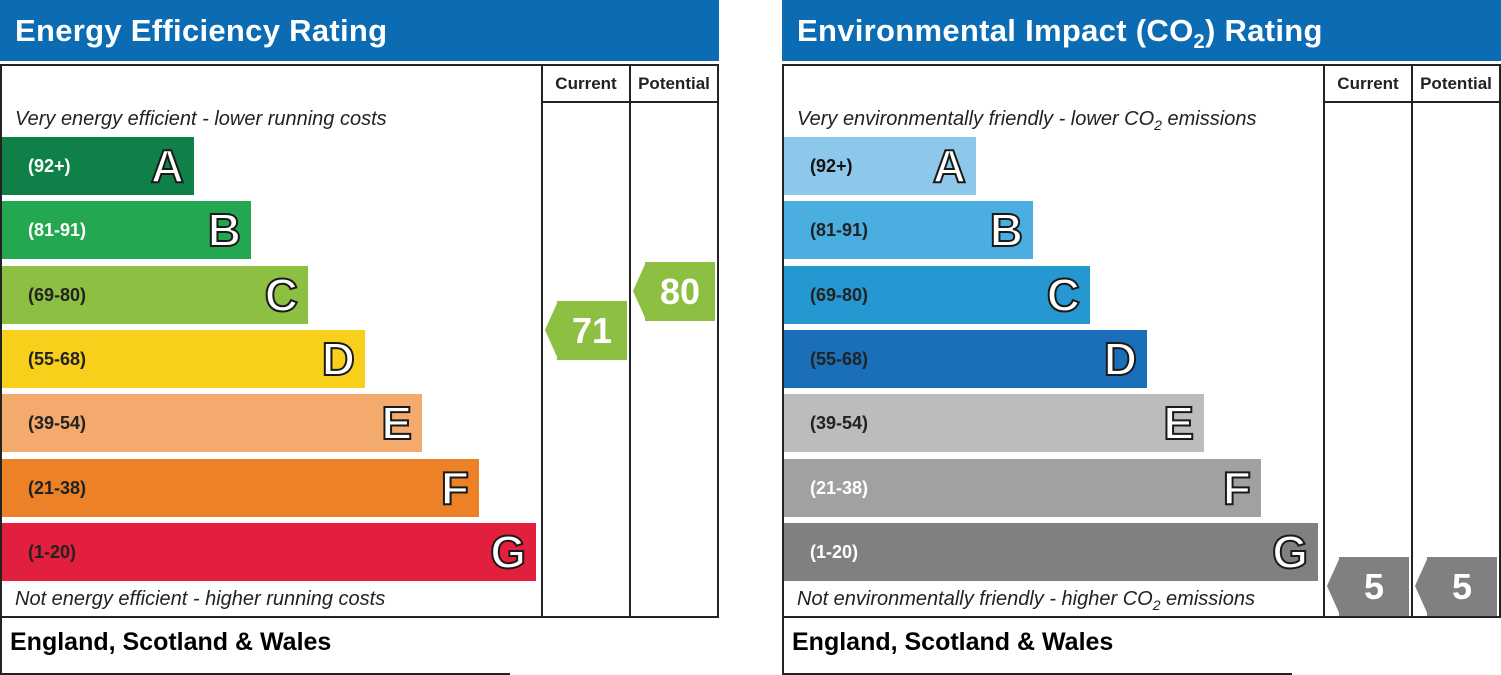 Image resolution: width=1501 pixels, height=675 pixels. What do you see at coordinates (359, 30) in the screenshot?
I see `energy-efficiency-title: Energy Efficiency Rating` at bounding box center [359, 30].